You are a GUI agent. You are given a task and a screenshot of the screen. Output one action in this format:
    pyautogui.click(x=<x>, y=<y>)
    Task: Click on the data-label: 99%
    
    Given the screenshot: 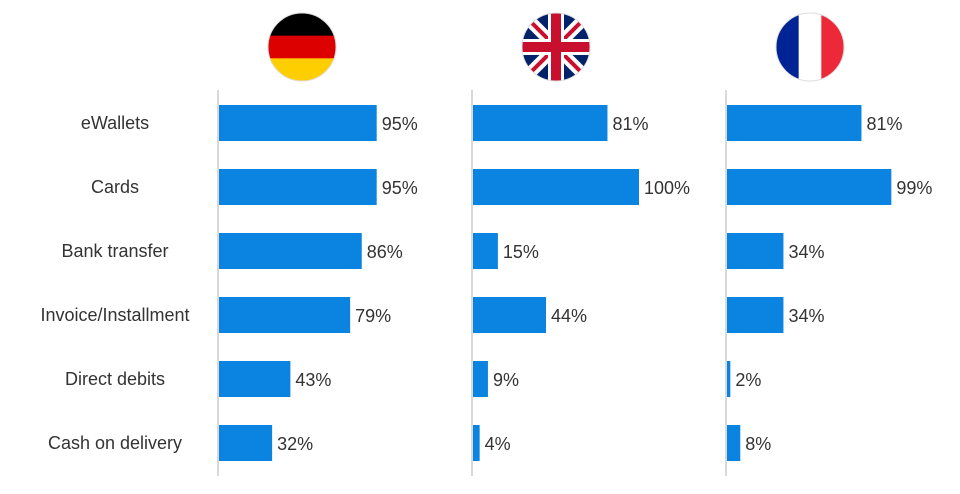 What is the action you would take?
    pyautogui.click(x=914, y=188)
    